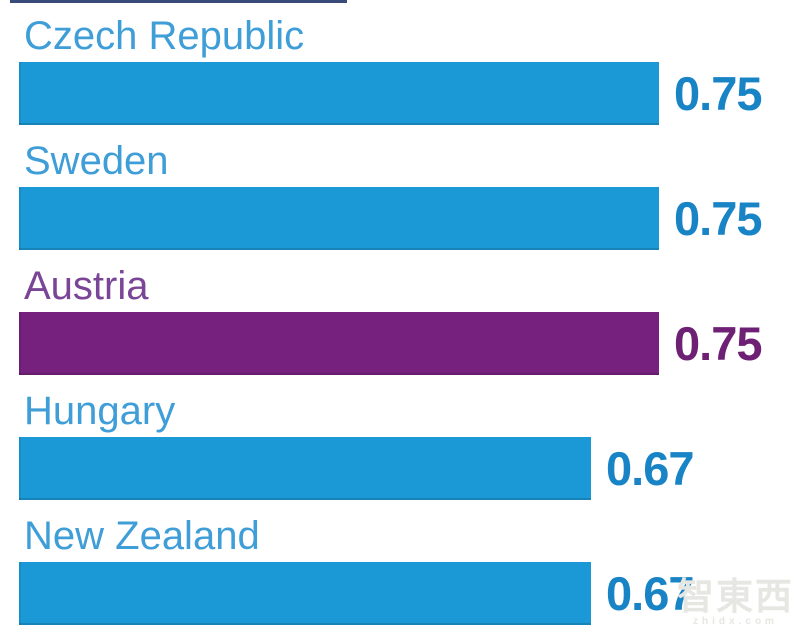 This screenshot has width=800, height=636. What do you see at coordinates (735, 621) in the screenshot?
I see `watermark-domain: zhidx.com` at bounding box center [735, 621].